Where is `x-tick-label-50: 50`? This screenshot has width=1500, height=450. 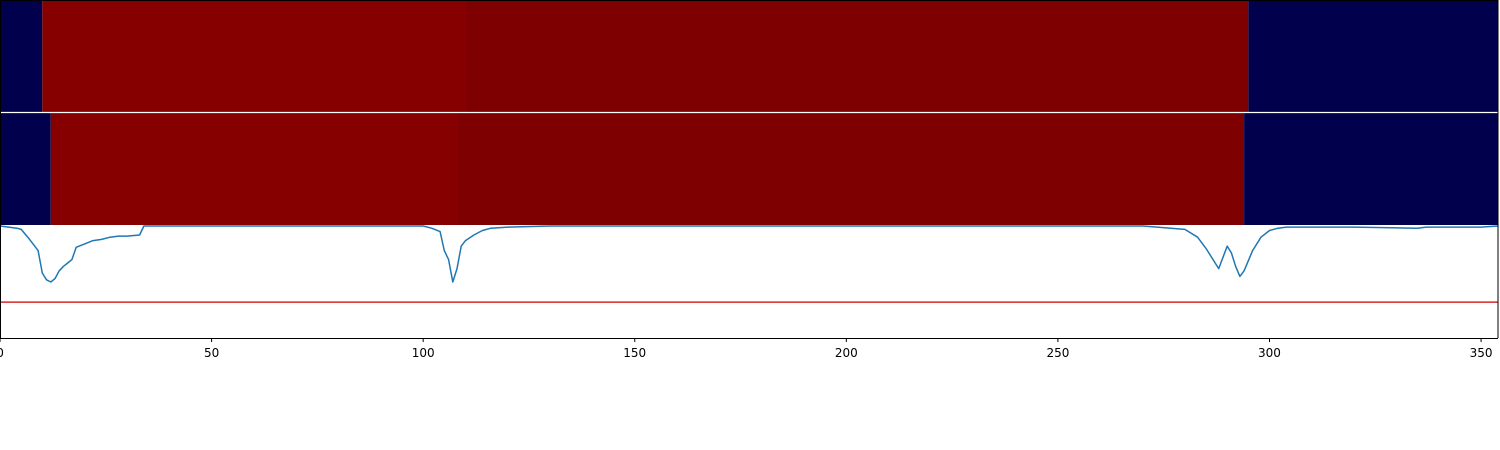 x-tick-label-50: 50 is located at coordinates (211, 353).